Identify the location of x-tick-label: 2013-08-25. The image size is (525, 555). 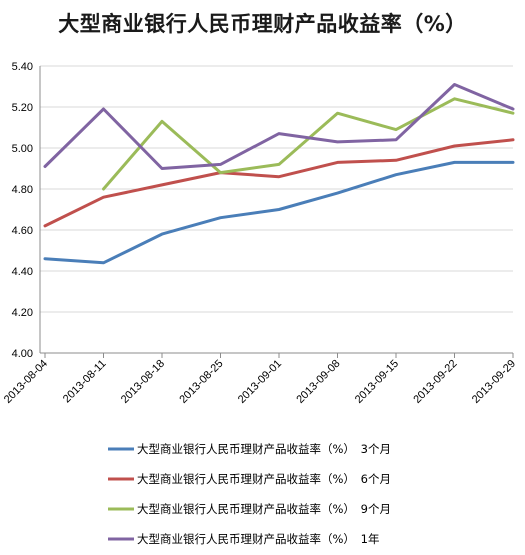
(201, 382).